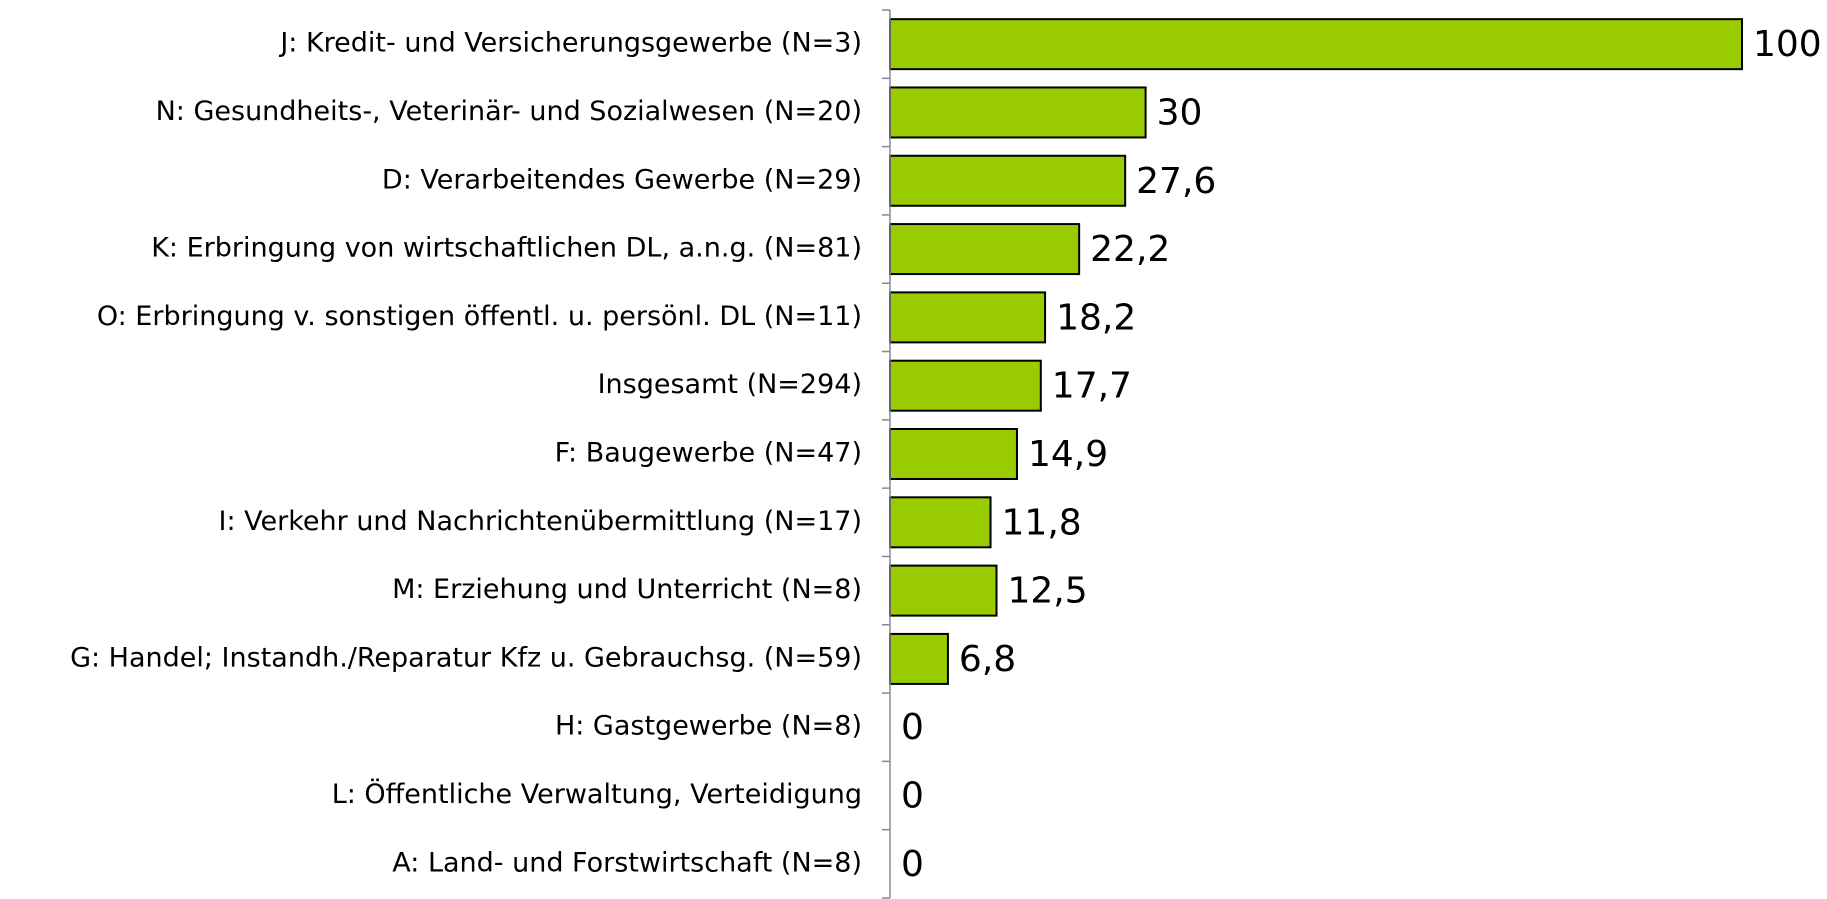 The height and width of the screenshot is (899, 1827). Describe the element at coordinates (1176, 181) in the screenshot. I see `value-label: 27,6` at that location.